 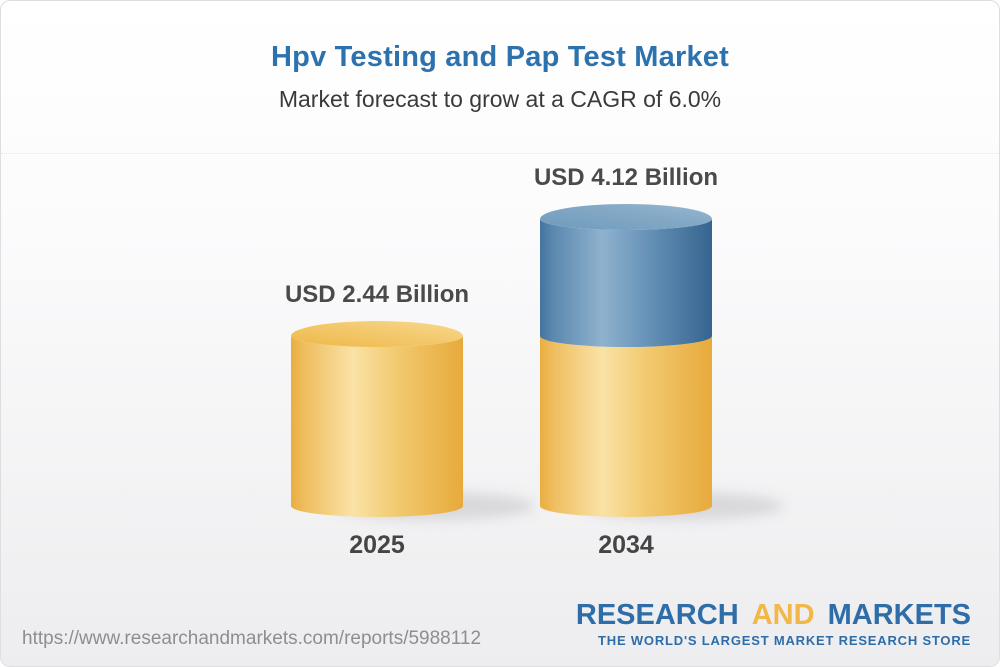 What do you see at coordinates (377, 545) in the screenshot?
I see `category-label-0: 2025` at bounding box center [377, 545].